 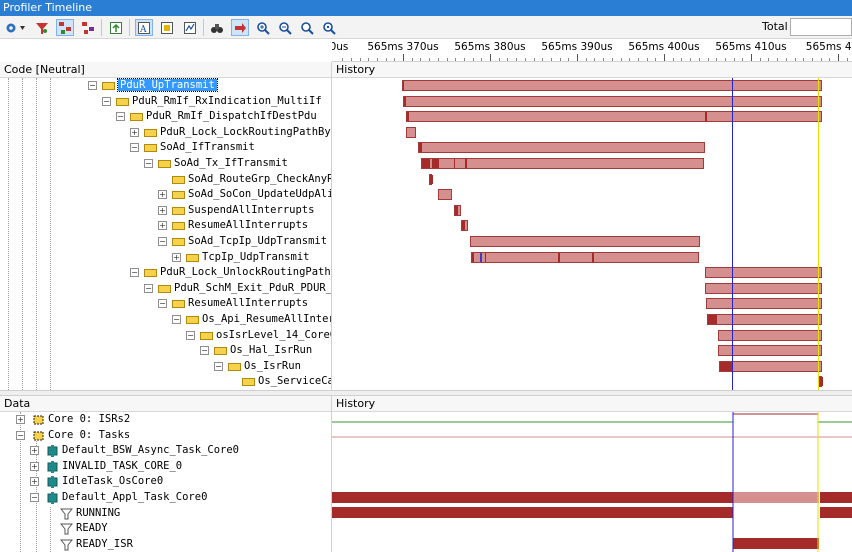 I want to click on function-label: PduR_UpTransmit, so click(x=167, y=85).